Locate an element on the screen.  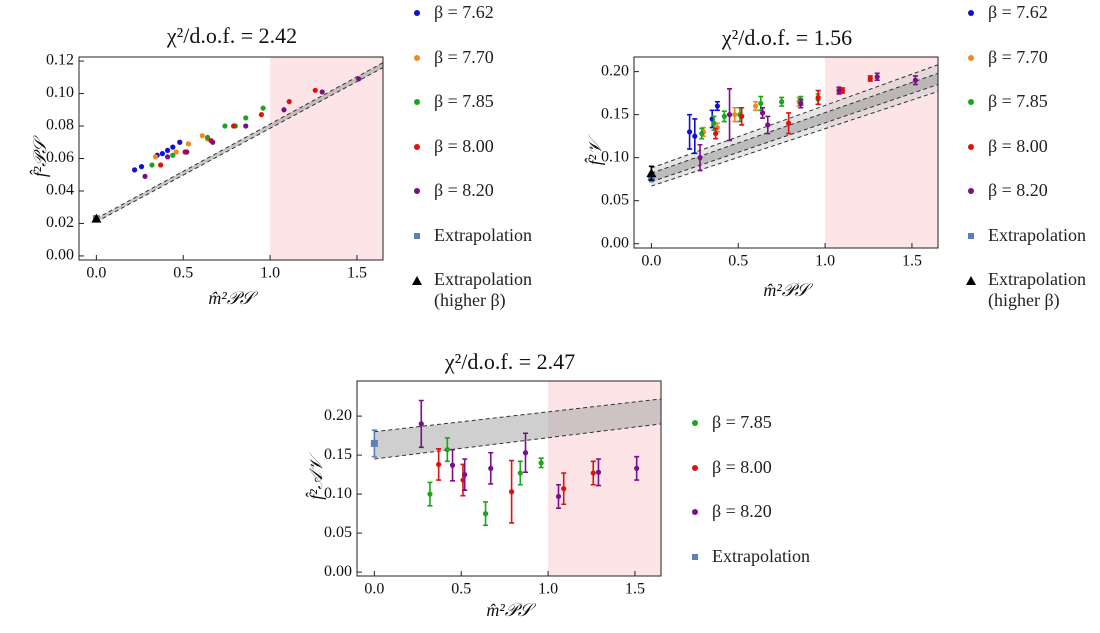
x-tick-label: 0.5 is located at coordinates (461, 589).